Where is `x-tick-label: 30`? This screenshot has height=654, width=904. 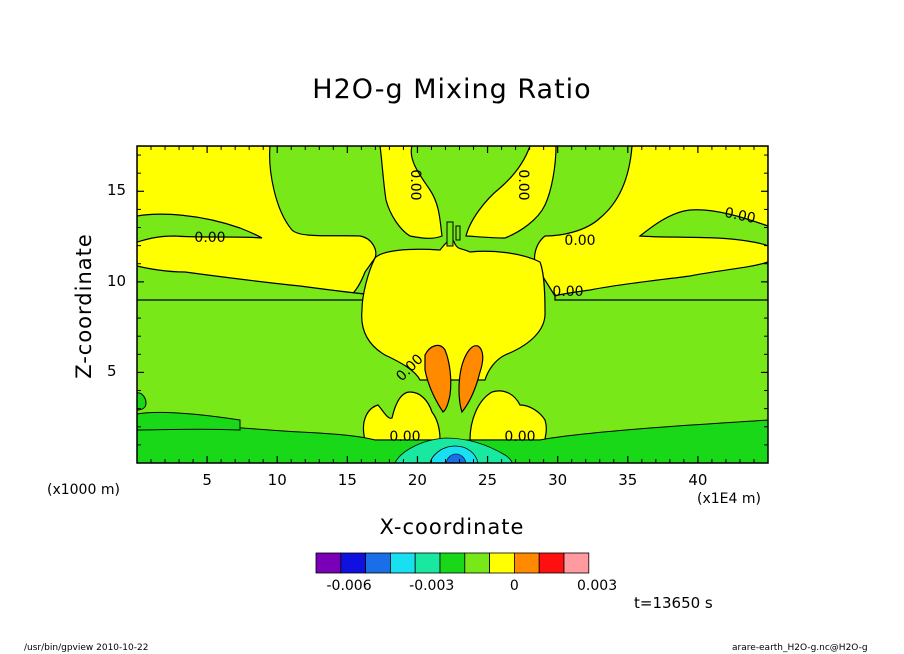
x-tick-label: 30 is located at coordinates (558, 480).